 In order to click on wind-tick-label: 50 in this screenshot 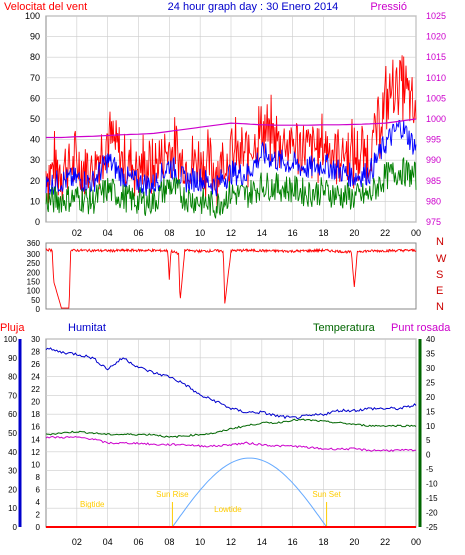, I will do `click(35, 119)`.